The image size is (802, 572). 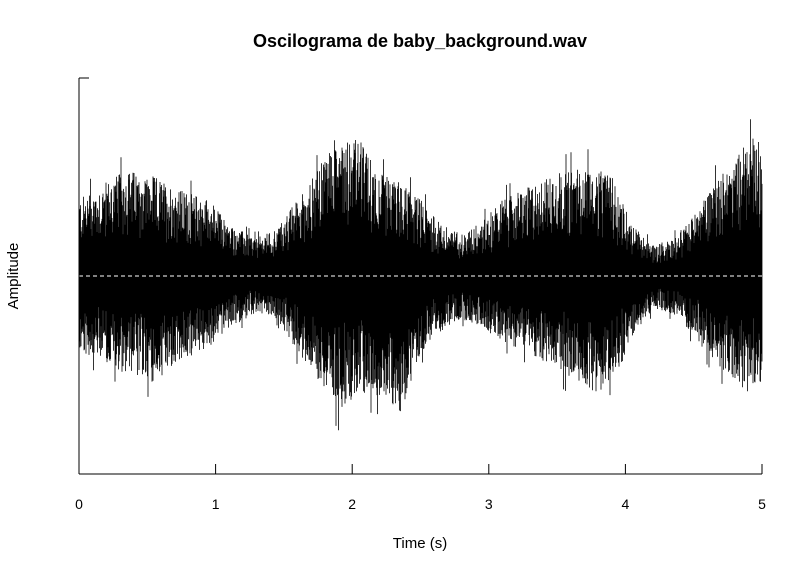 What do you see at coordinates (352, 504) in the screenshot?
I see `x-tick-label: 2` at bounding box center [352, 504].